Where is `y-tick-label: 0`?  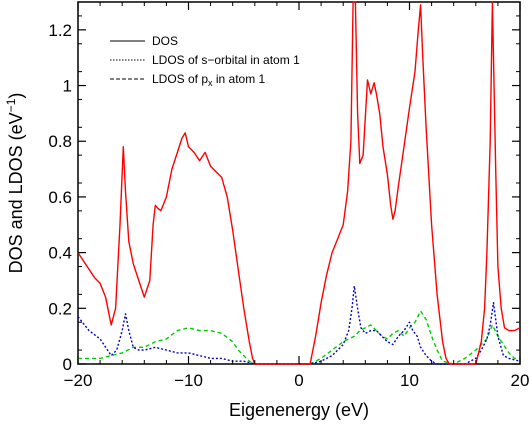 y-tick-label: 0 is located at coordinates (67, 364).